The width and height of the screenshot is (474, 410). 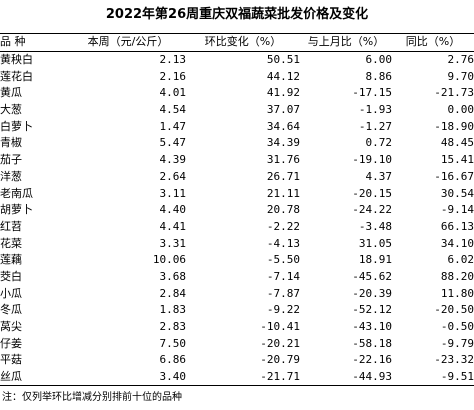 What do you see at coordinates (128, 377) in the screenshot?
I see `cell-this-week-price: 3.40` at bounding box center [128, 377].